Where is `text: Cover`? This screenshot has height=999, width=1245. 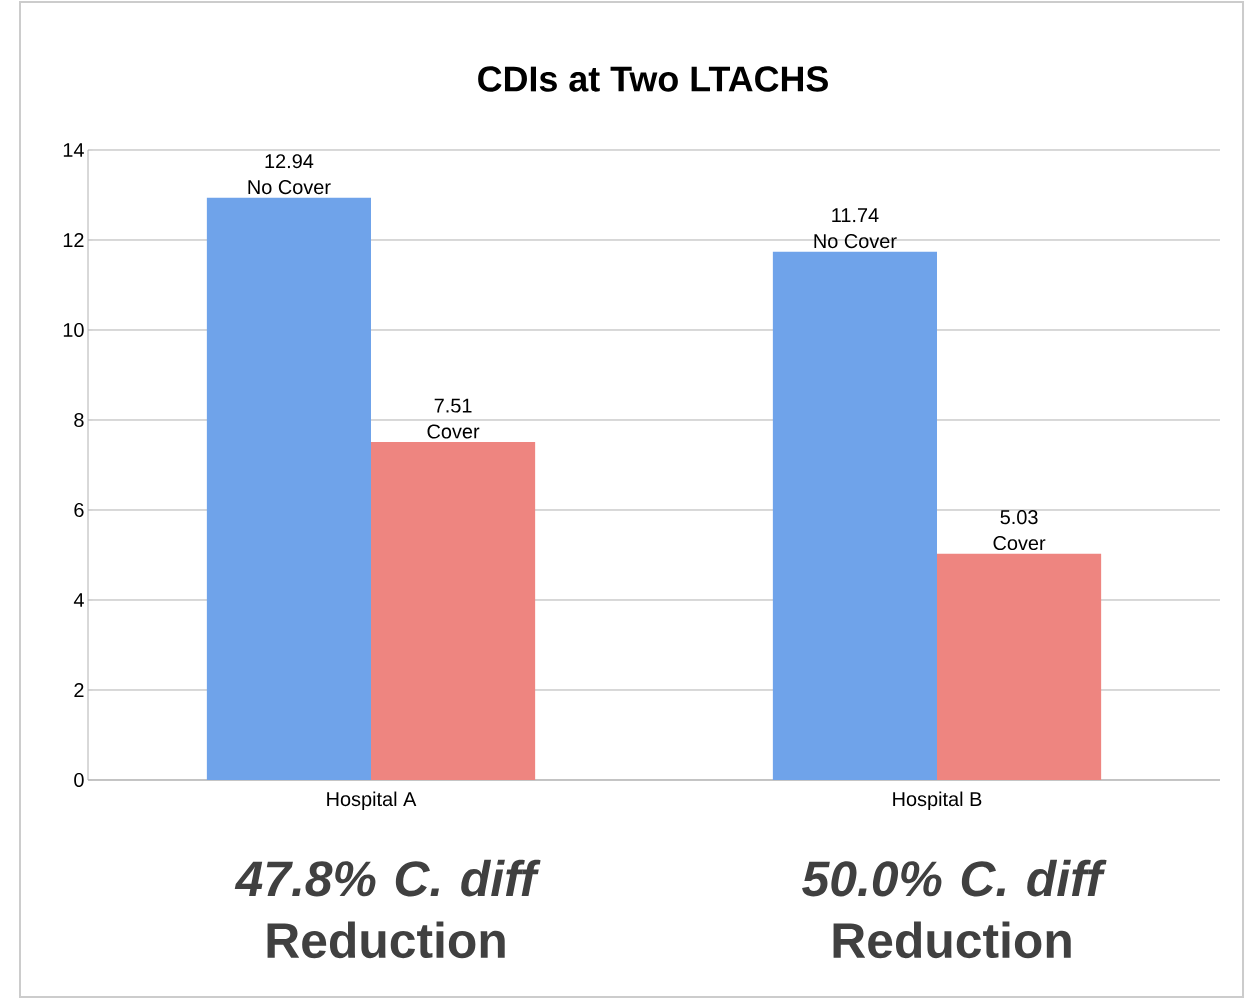 text: Cover is located at coordinates (453, 431).